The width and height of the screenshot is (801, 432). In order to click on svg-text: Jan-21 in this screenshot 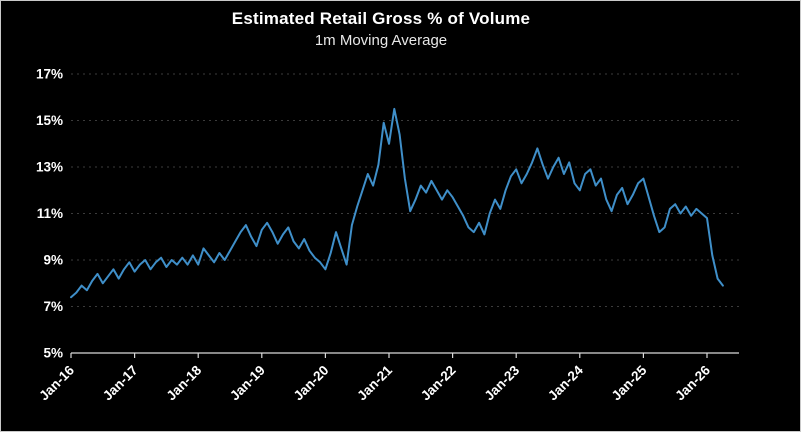, I will do `click(374, 382)`.